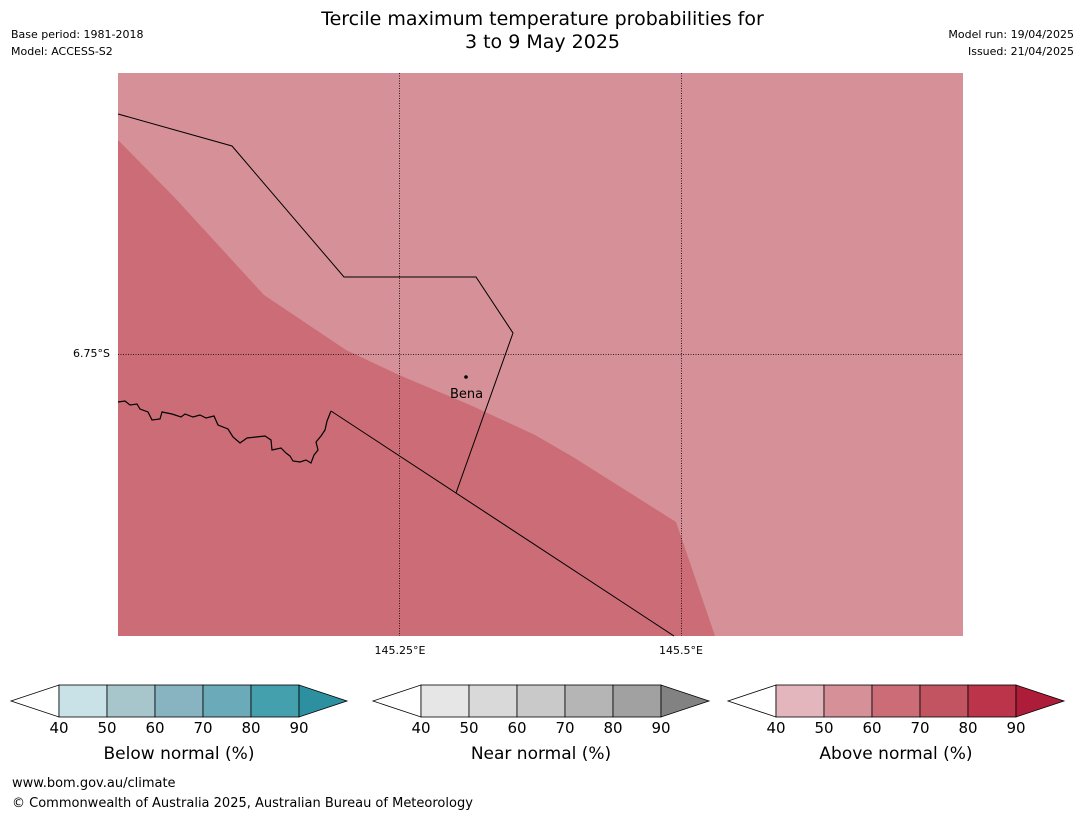 This screenshot has height=816, width=1085. I want to click on near-normal-title: Near normal (%), so click(541, 754).